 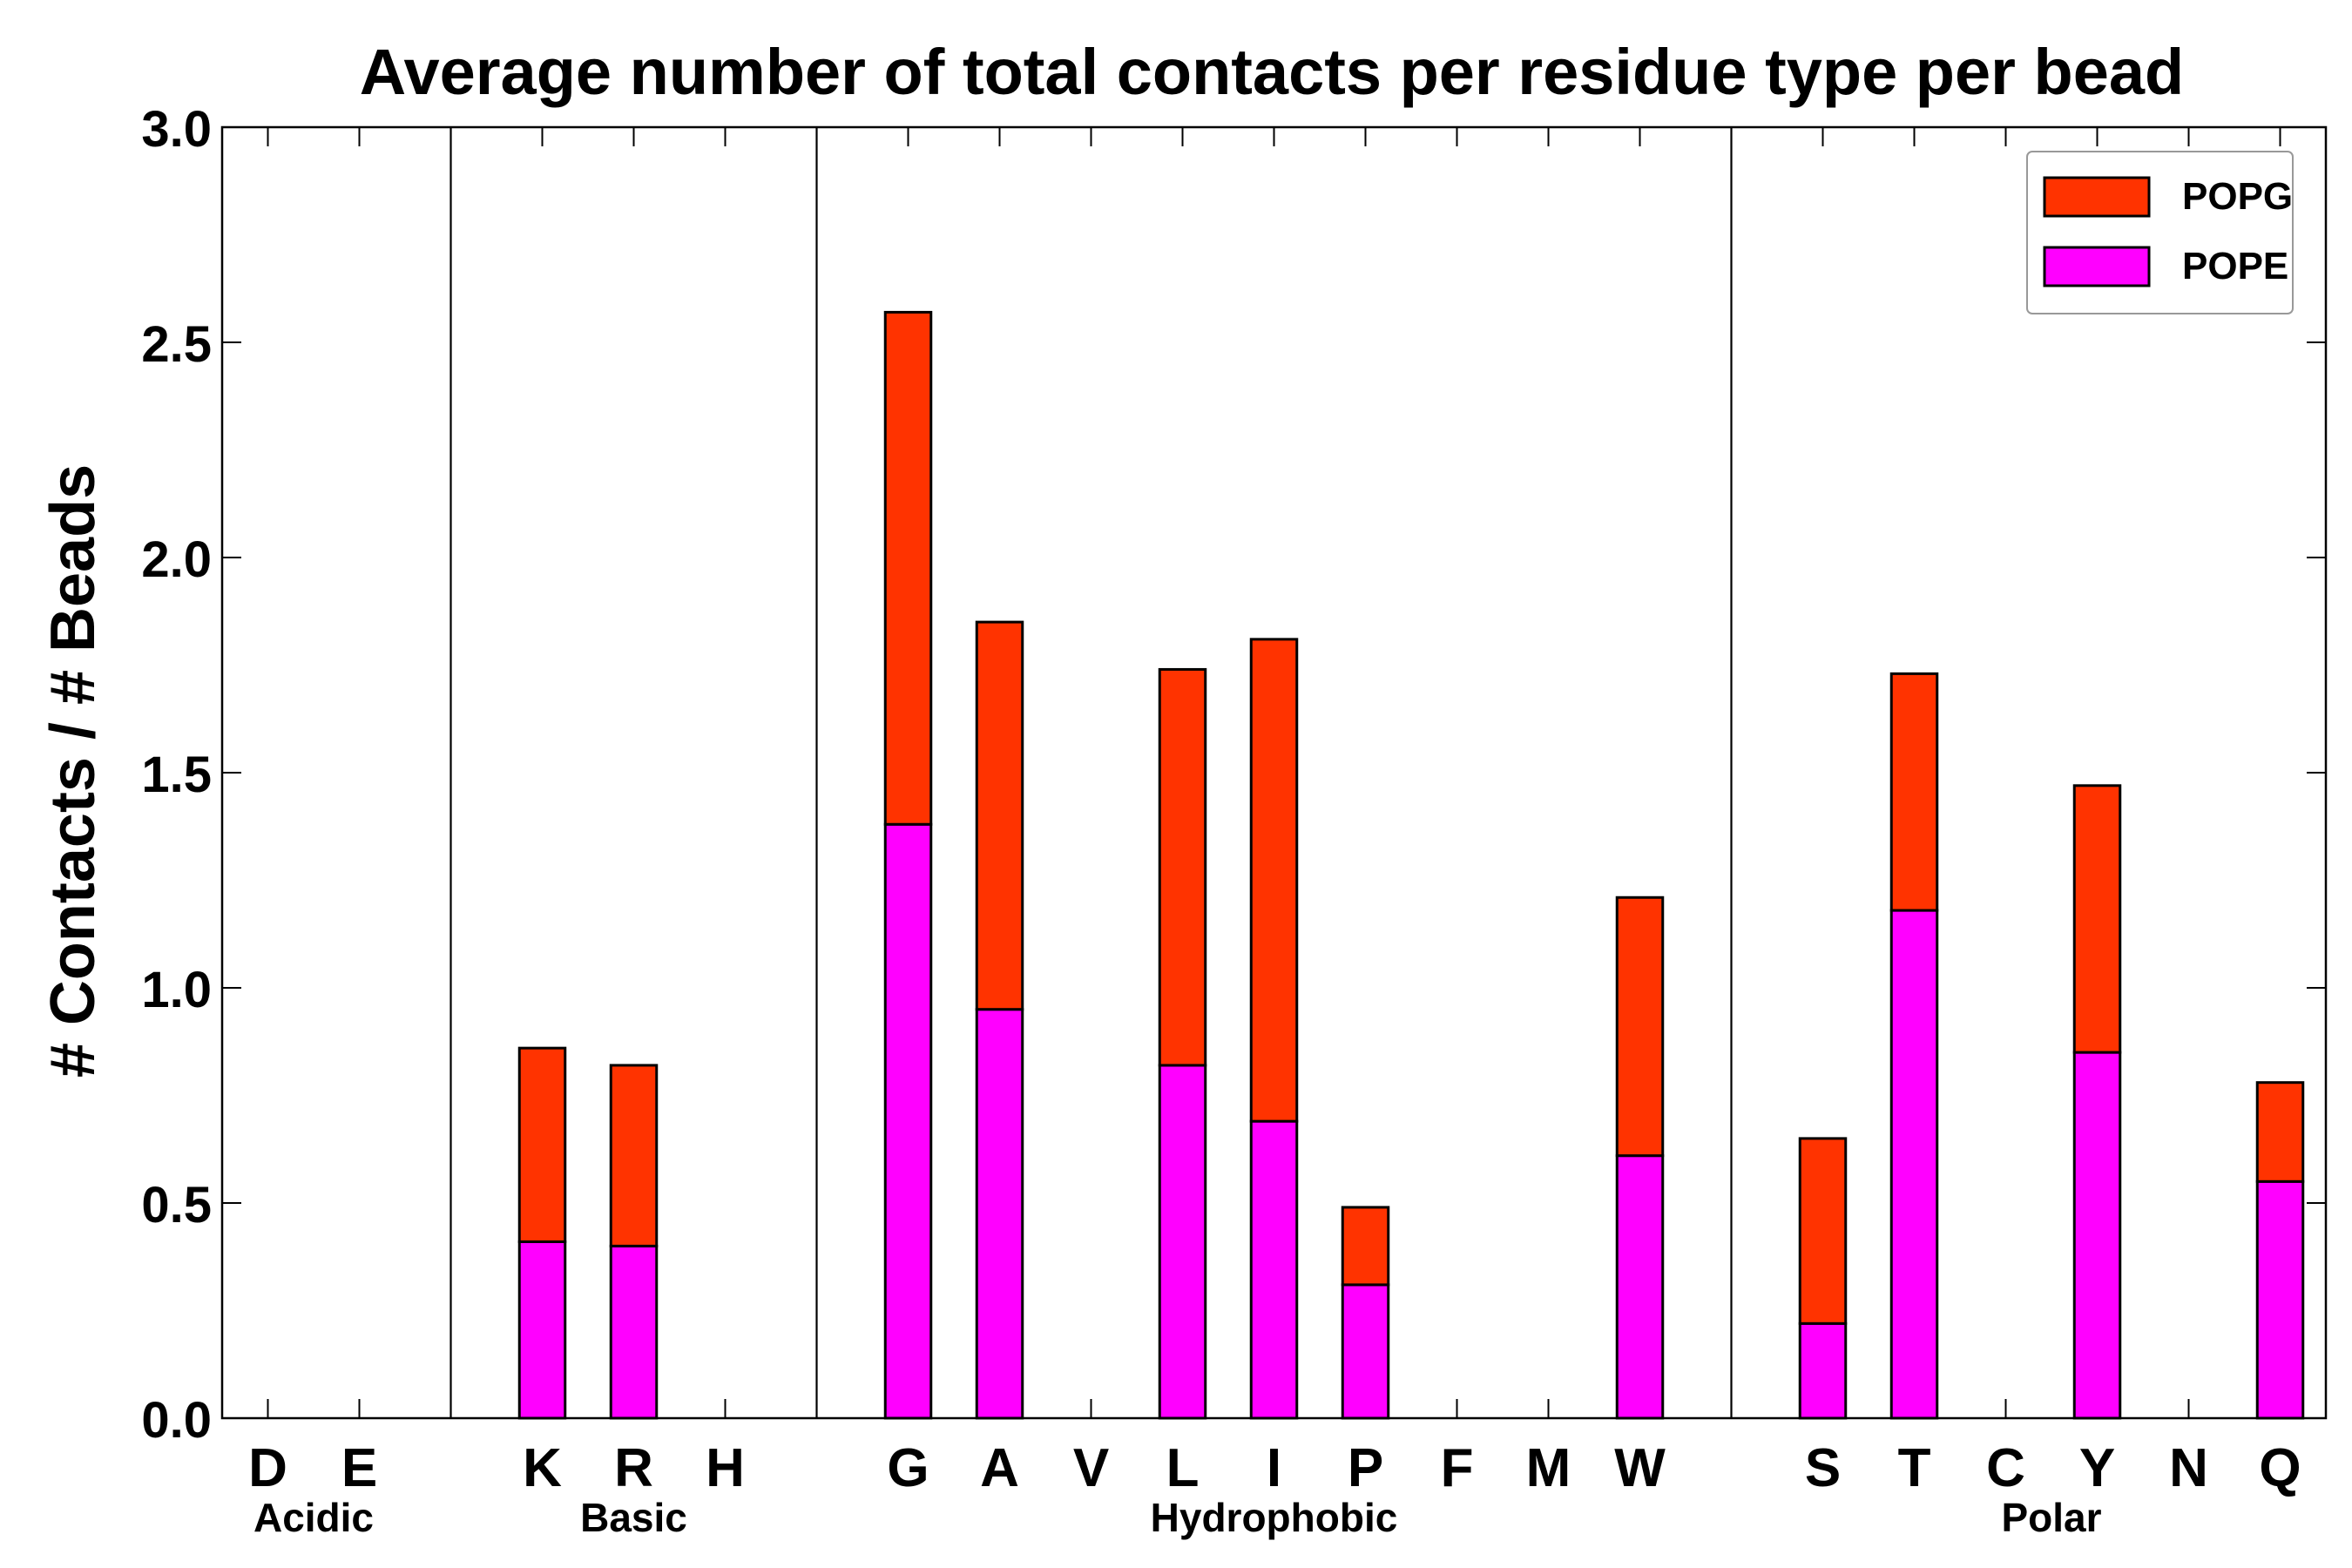 What do you see at coordinates (177, 559) in the screenshot?
I see `y-tick-label: 2.0` at bounding box center [177, 559].